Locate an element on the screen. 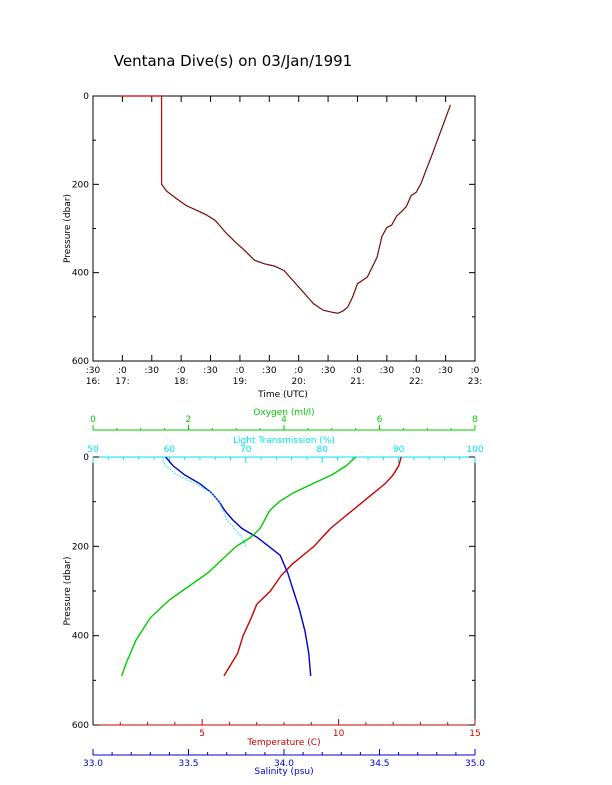  temperature-profile is located at coordinates (312, 566).